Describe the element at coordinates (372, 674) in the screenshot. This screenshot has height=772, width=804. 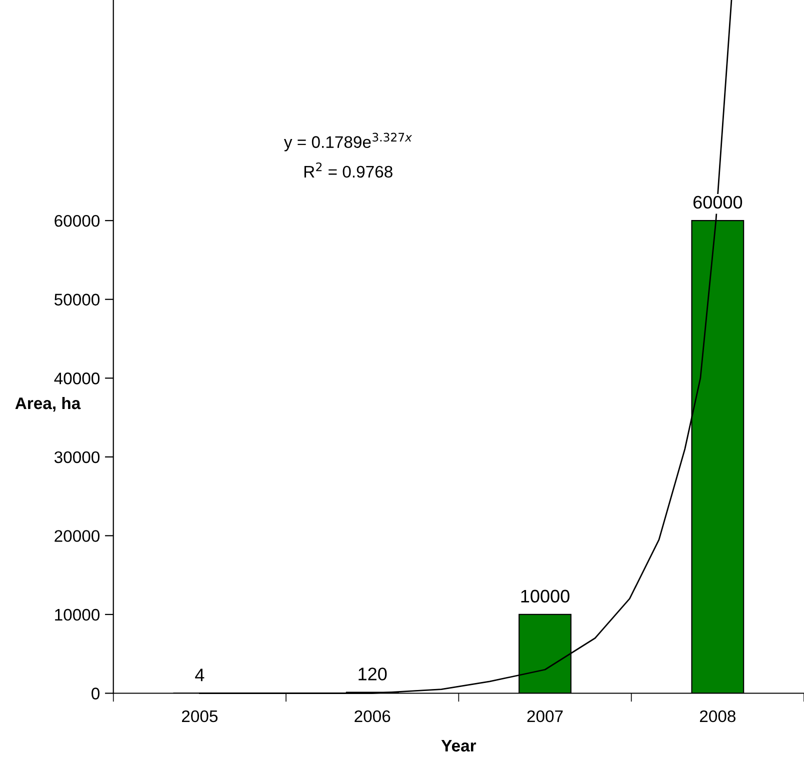
I see `data-label: 120` at that location.